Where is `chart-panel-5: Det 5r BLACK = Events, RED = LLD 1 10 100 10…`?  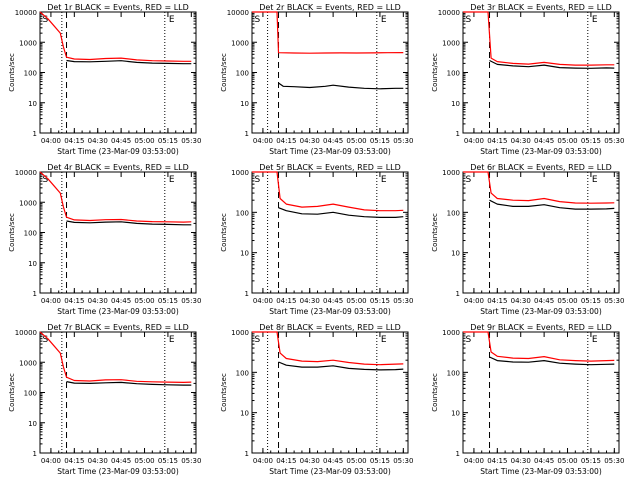
chart-panel-5: Det 5r BLACK = Events, RED = LLD 1 10 100 10… is located at coordinates (316, 239).